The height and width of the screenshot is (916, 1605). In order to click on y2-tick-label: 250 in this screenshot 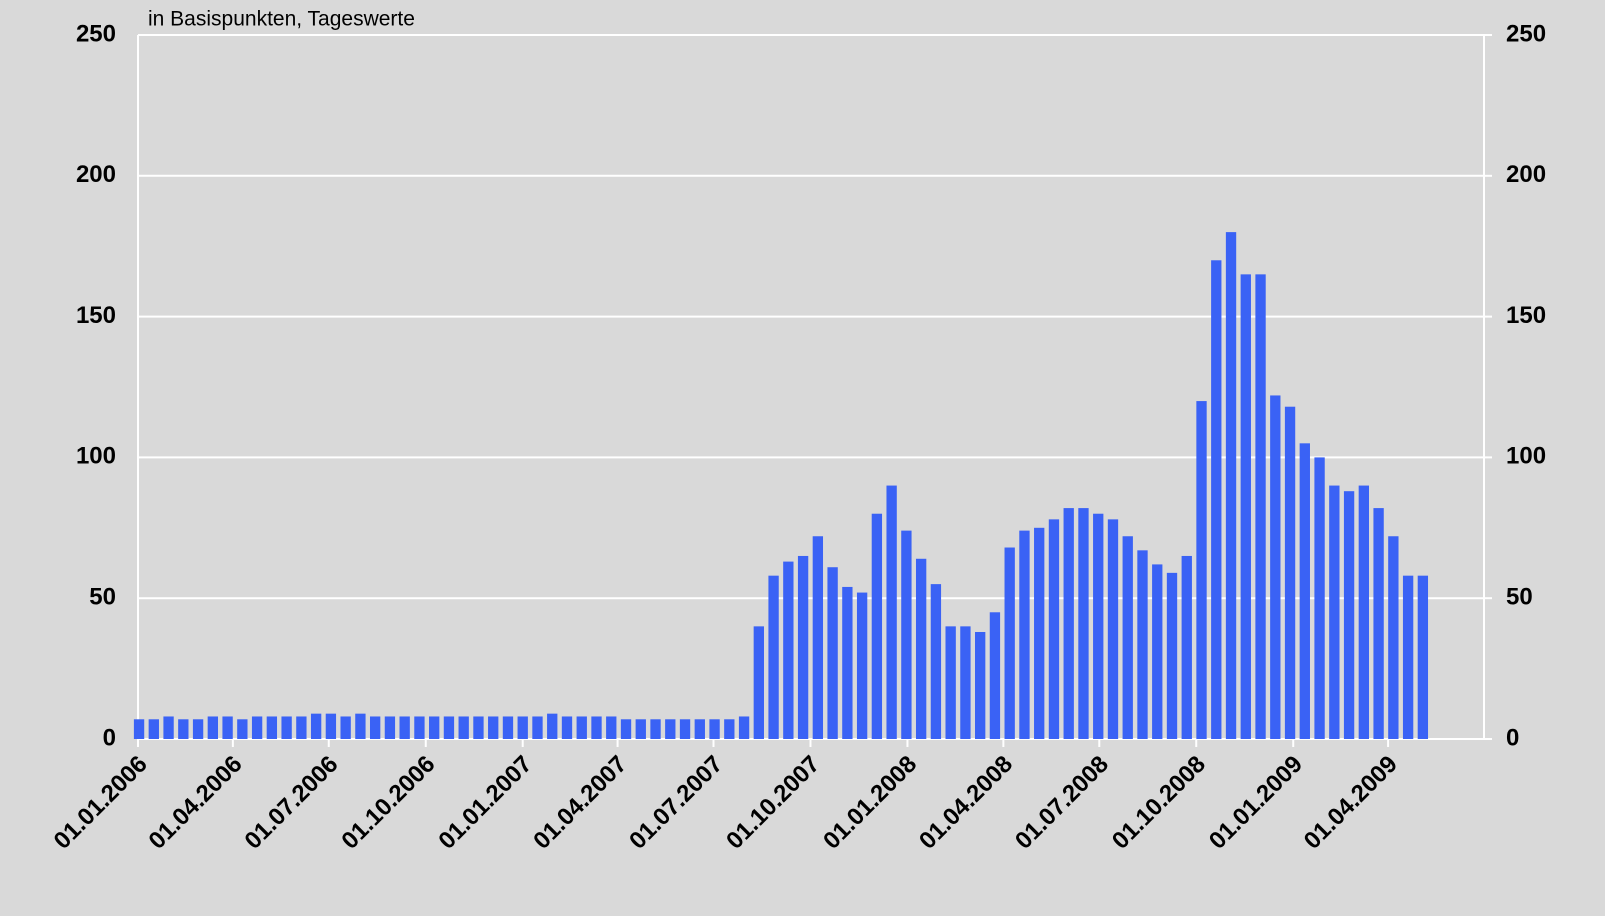, I will do `click(1526, 33)`.